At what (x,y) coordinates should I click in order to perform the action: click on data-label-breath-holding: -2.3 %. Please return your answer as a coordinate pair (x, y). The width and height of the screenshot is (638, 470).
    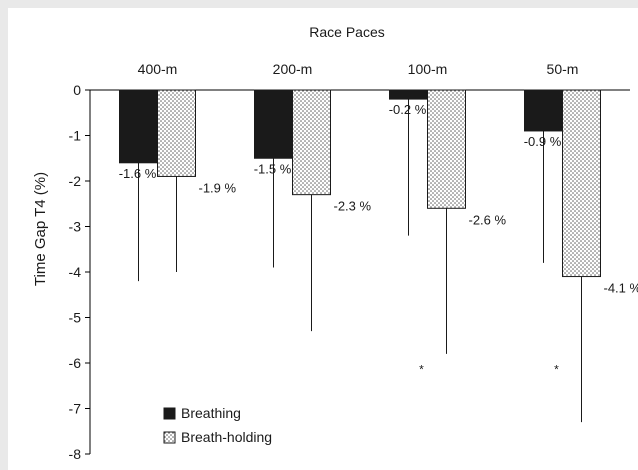
    Looking at the image, I should click on (353, 206).